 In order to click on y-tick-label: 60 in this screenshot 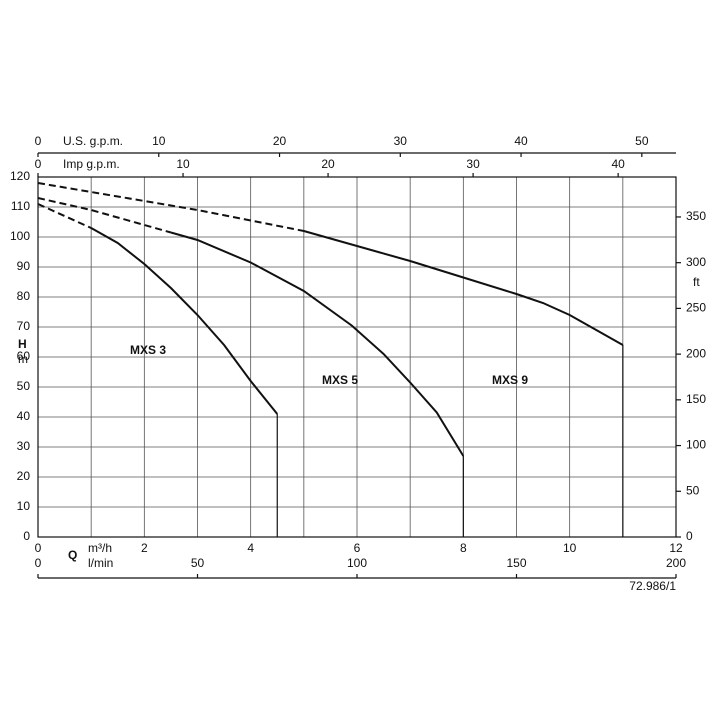, I will do `click(24, 356)`.